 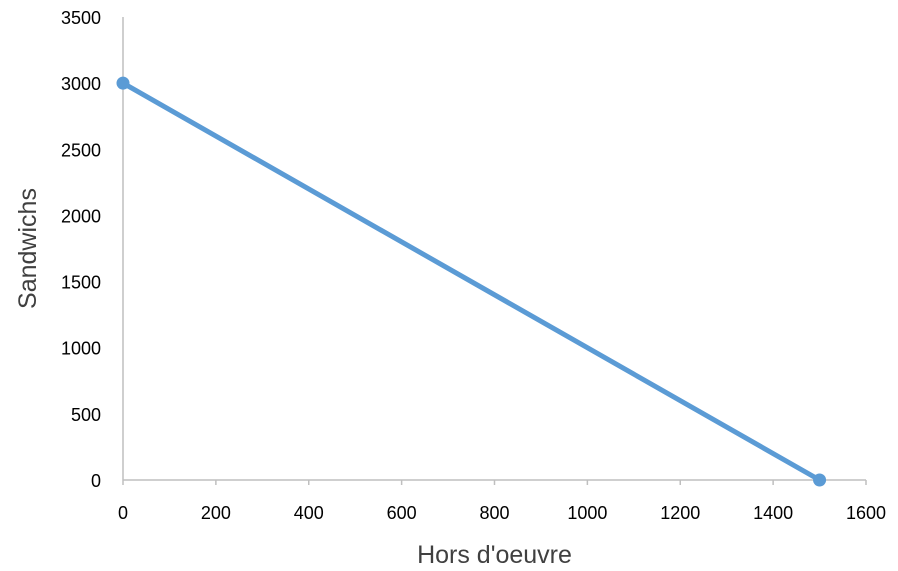 What do you see at coordinates (494, 555) in the screenshot?
I see `x-axis-title: Hors d'oeuvre` at bounding box center [494, 555].